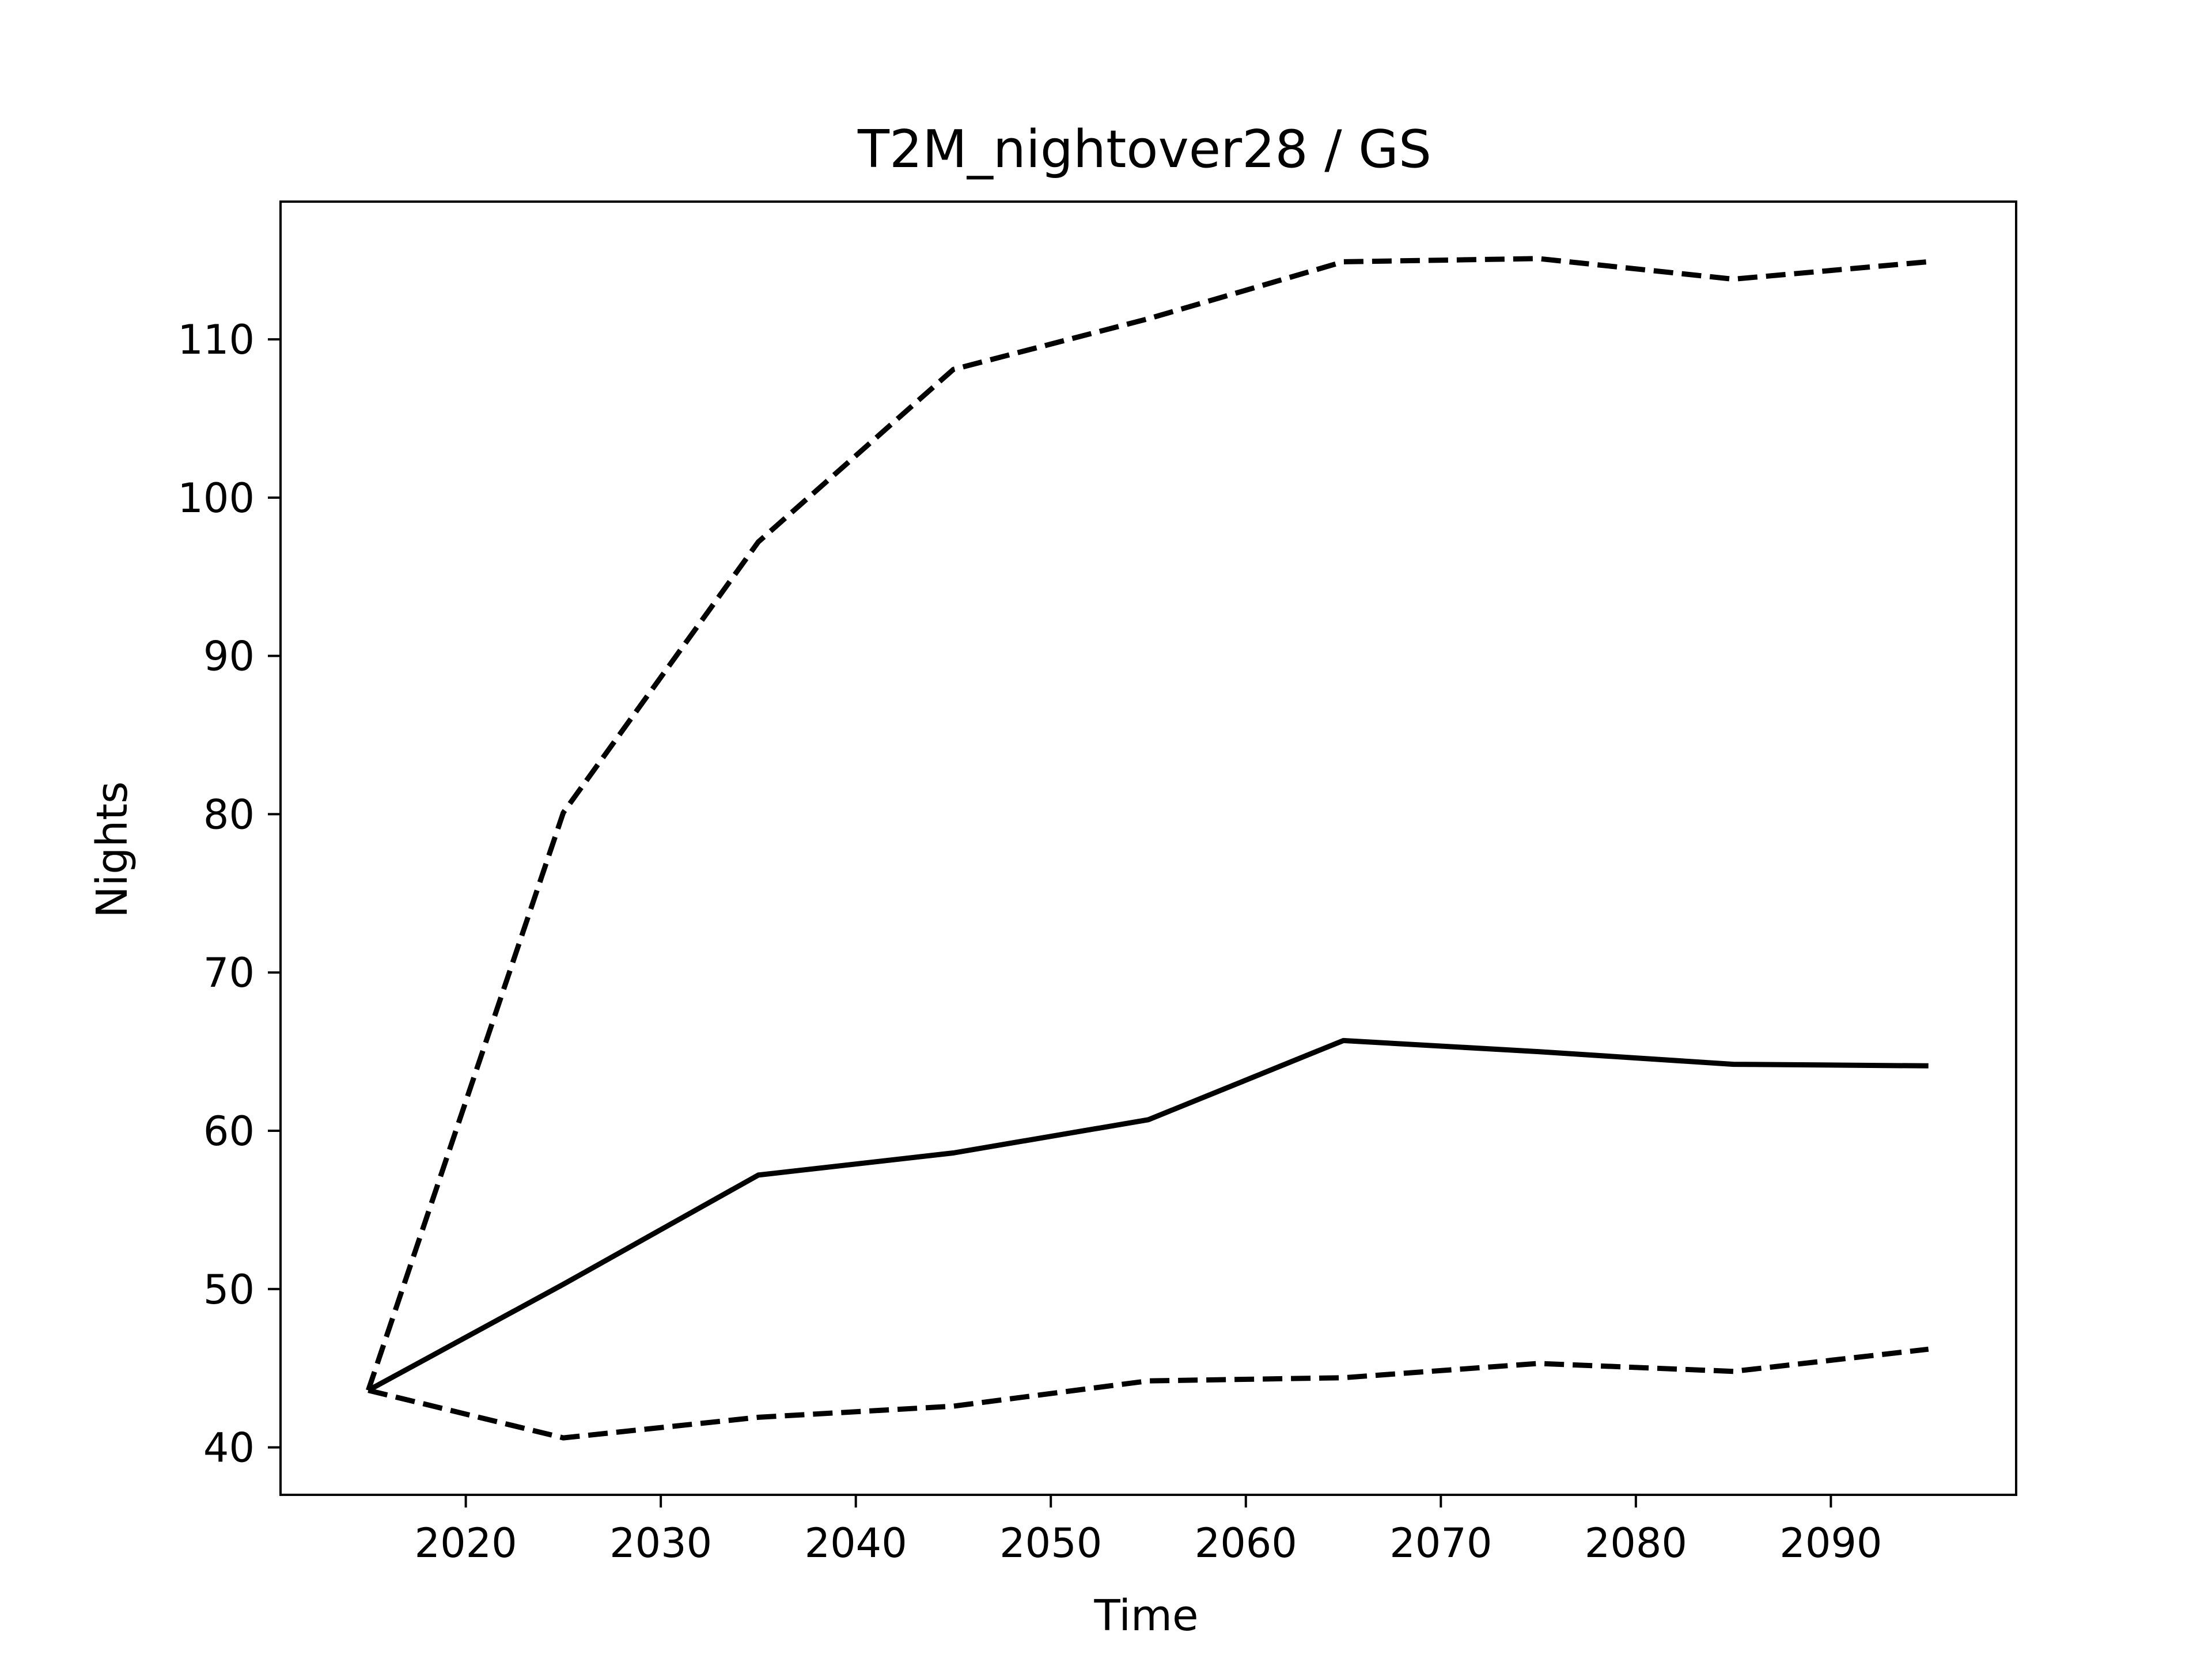 The height and width of the screenshot is (1659, 2212). What do you see at coordinates (1830, 1543) in the screenshot?
I see `x-tick-label: 2090` at bounding box center [1830, 1543].